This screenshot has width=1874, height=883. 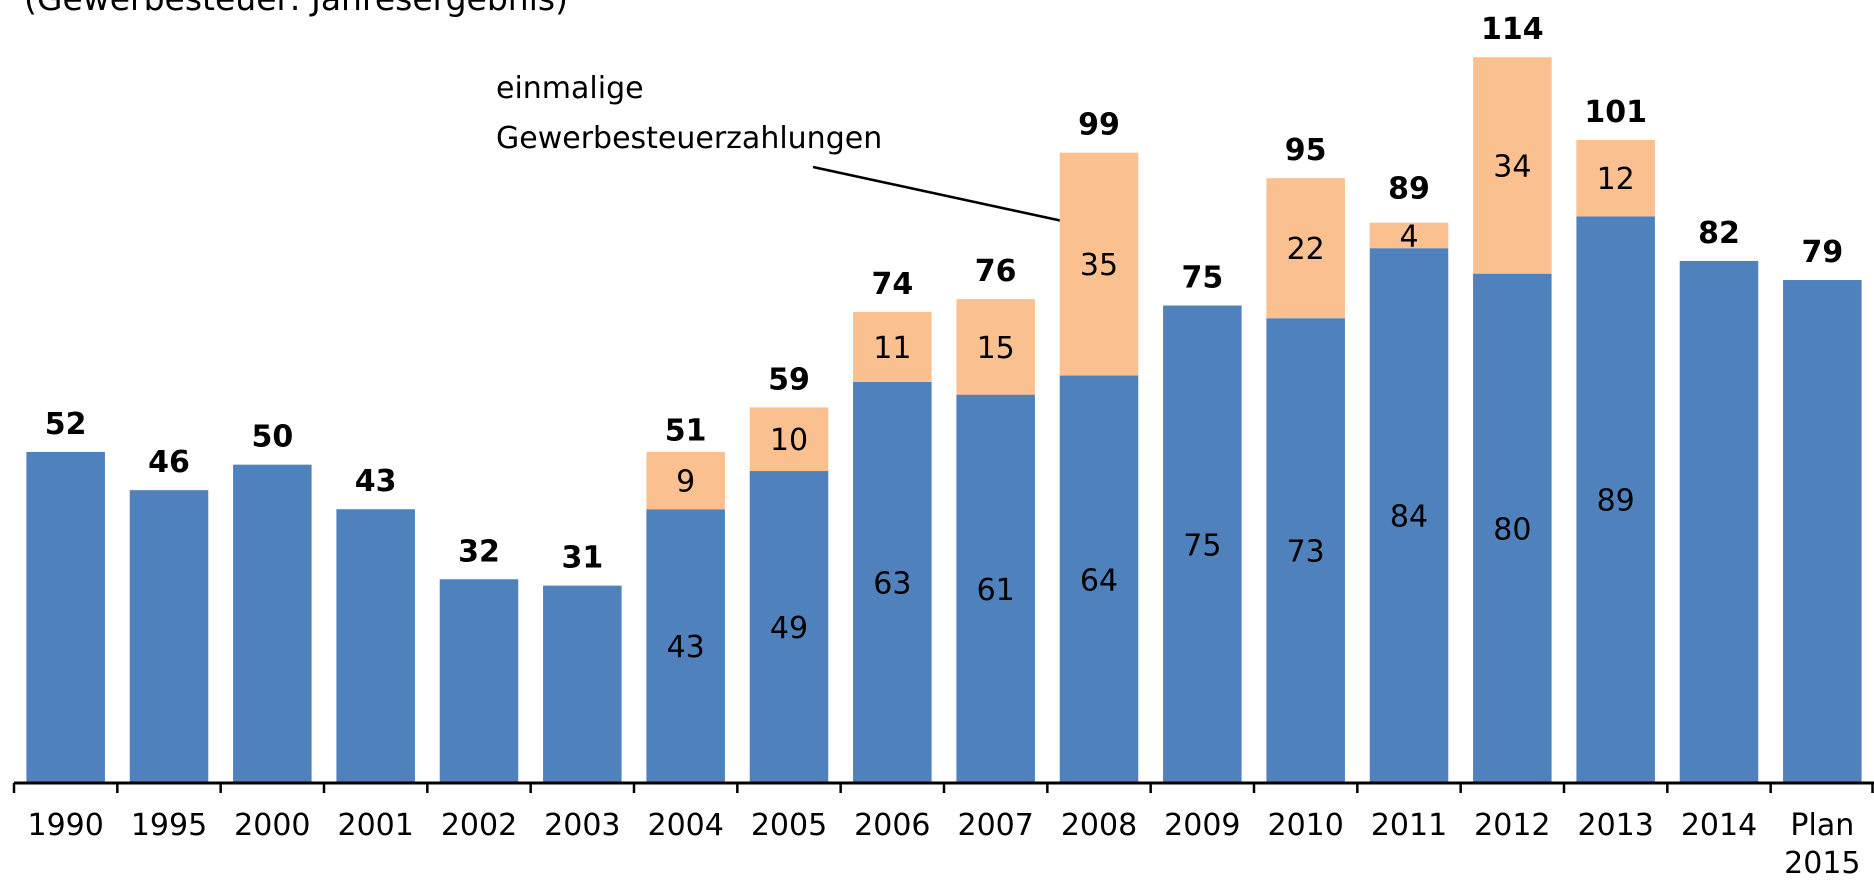 I want to click on segment-label: 80, so click(x=1512, y=529).